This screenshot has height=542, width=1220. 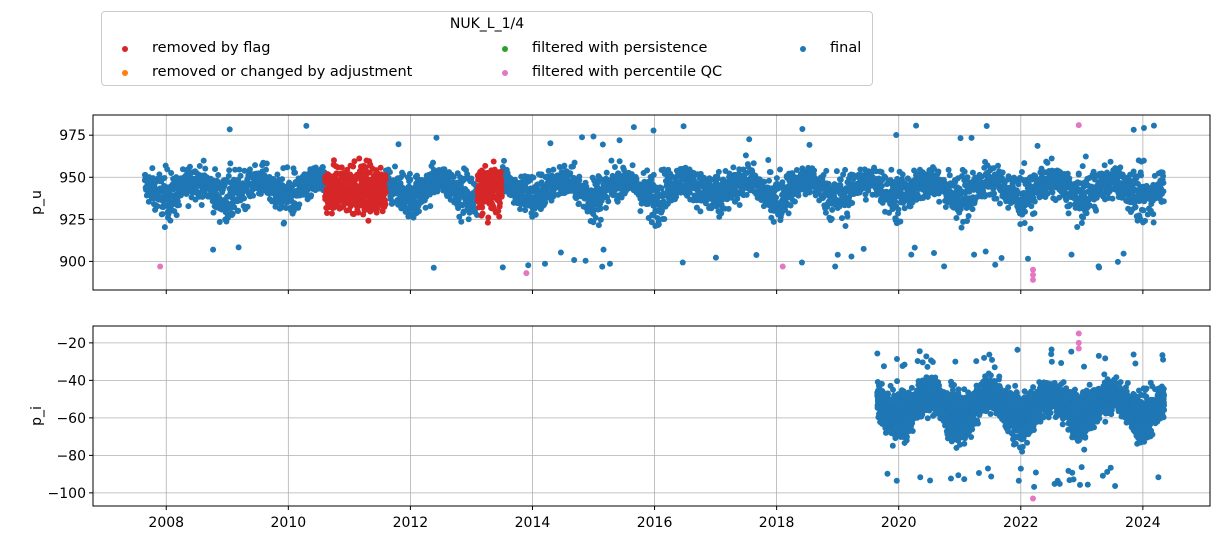 I want to click on y-tick-label: 950, so click(x=72, y=178).